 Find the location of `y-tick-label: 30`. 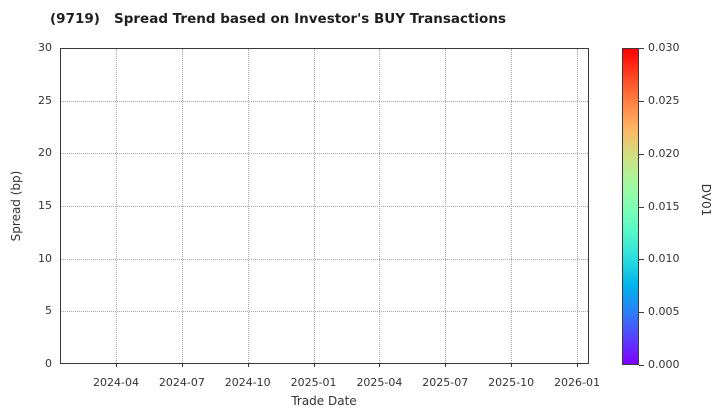

y-tick-label: 30 is located at coordinates (45, 47).